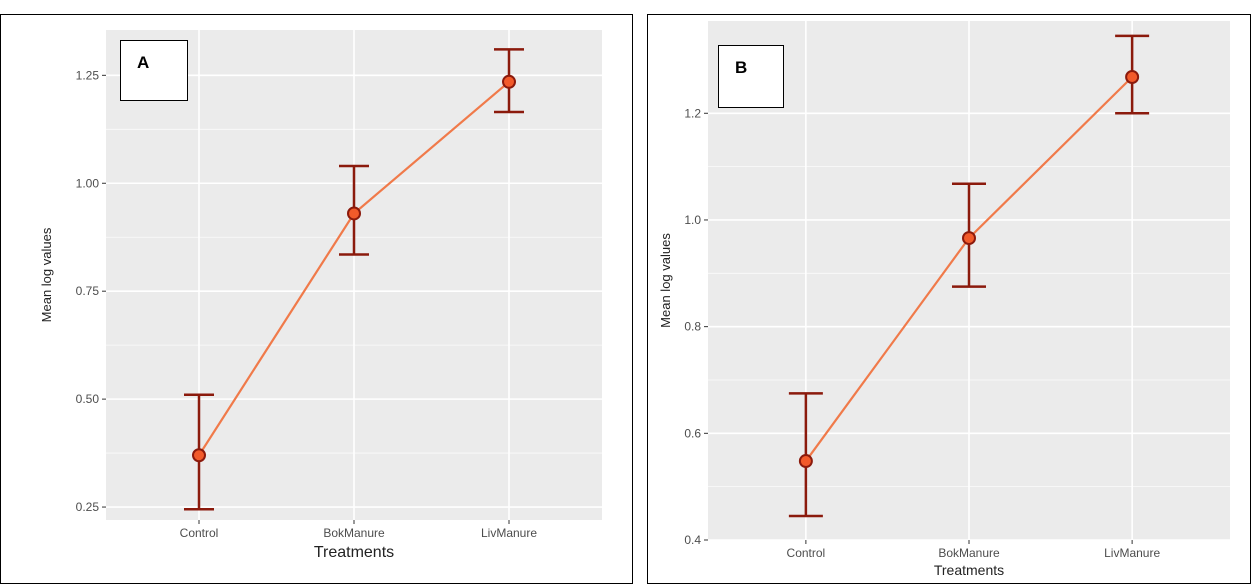 The width and height of the screenshot is (1251, 585). What do you see at coordinates (88, 291) in the screenshot?
I see `y-tick-label: 0.75` at bounding box center [88, 291].